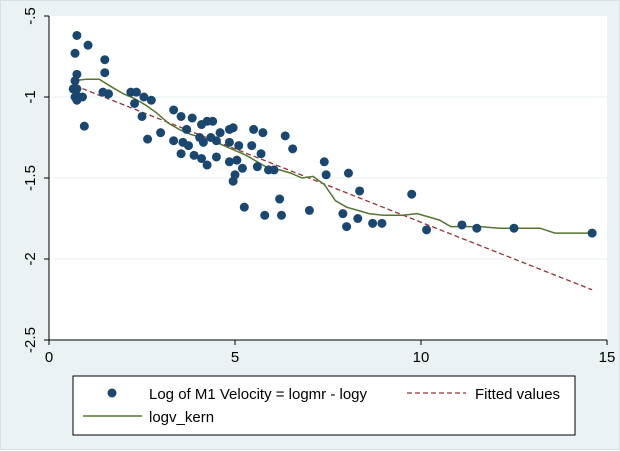 The width and height of the screenshot is (620, 451). What do you see at coordinates (330, 353) in the screenshot?
I see `x-axis-ticks: 0 5 10 15` at bounding box center [330, 353].